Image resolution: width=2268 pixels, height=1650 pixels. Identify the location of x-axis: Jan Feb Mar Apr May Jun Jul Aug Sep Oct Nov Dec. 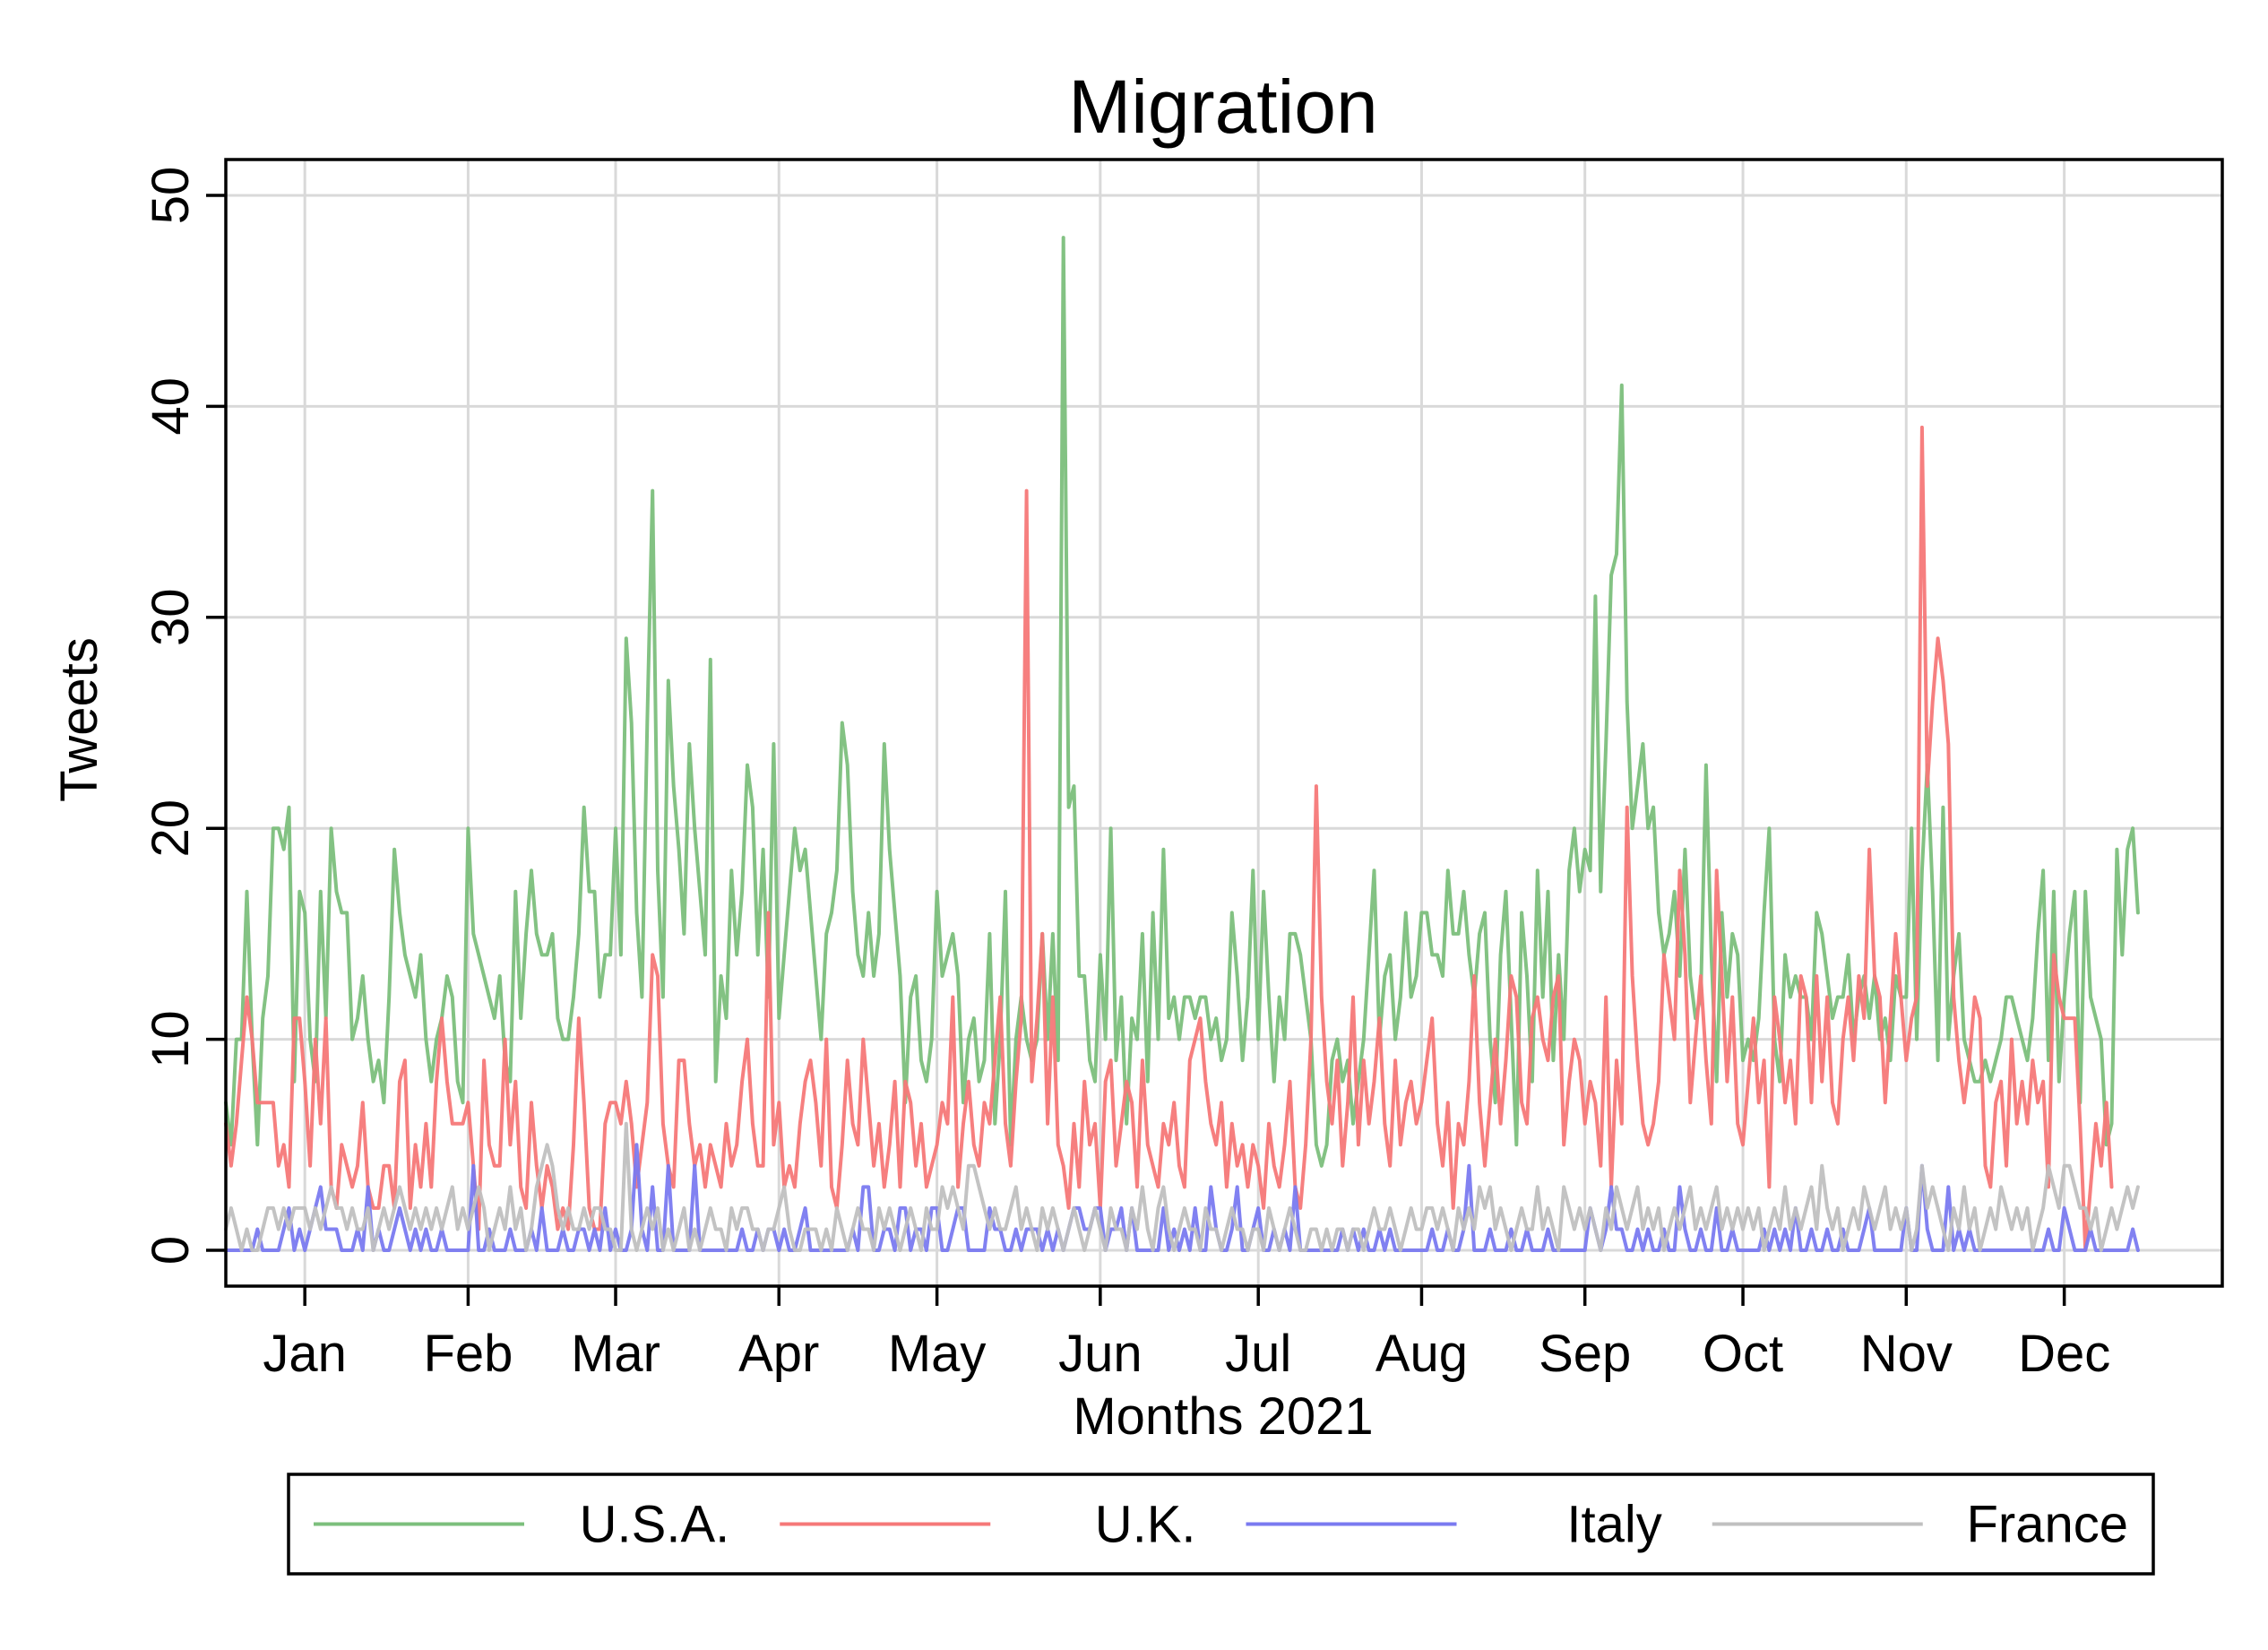
(1186, 1334).